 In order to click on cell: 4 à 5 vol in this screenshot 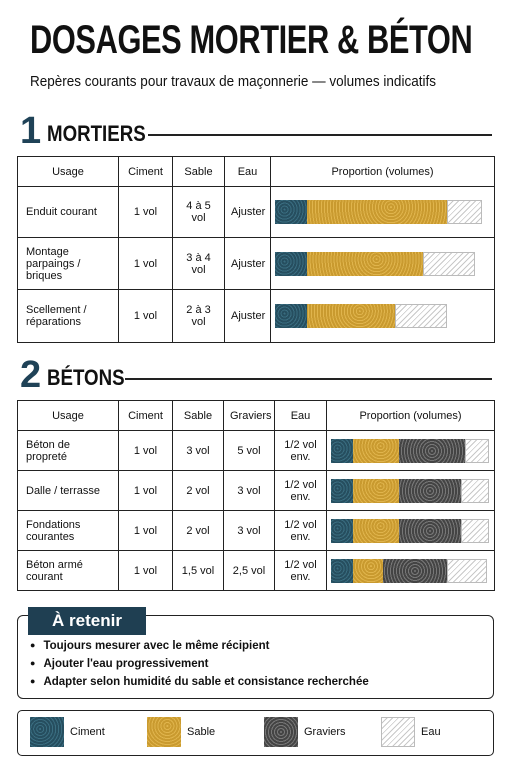, I will do `click(198, 212)`.